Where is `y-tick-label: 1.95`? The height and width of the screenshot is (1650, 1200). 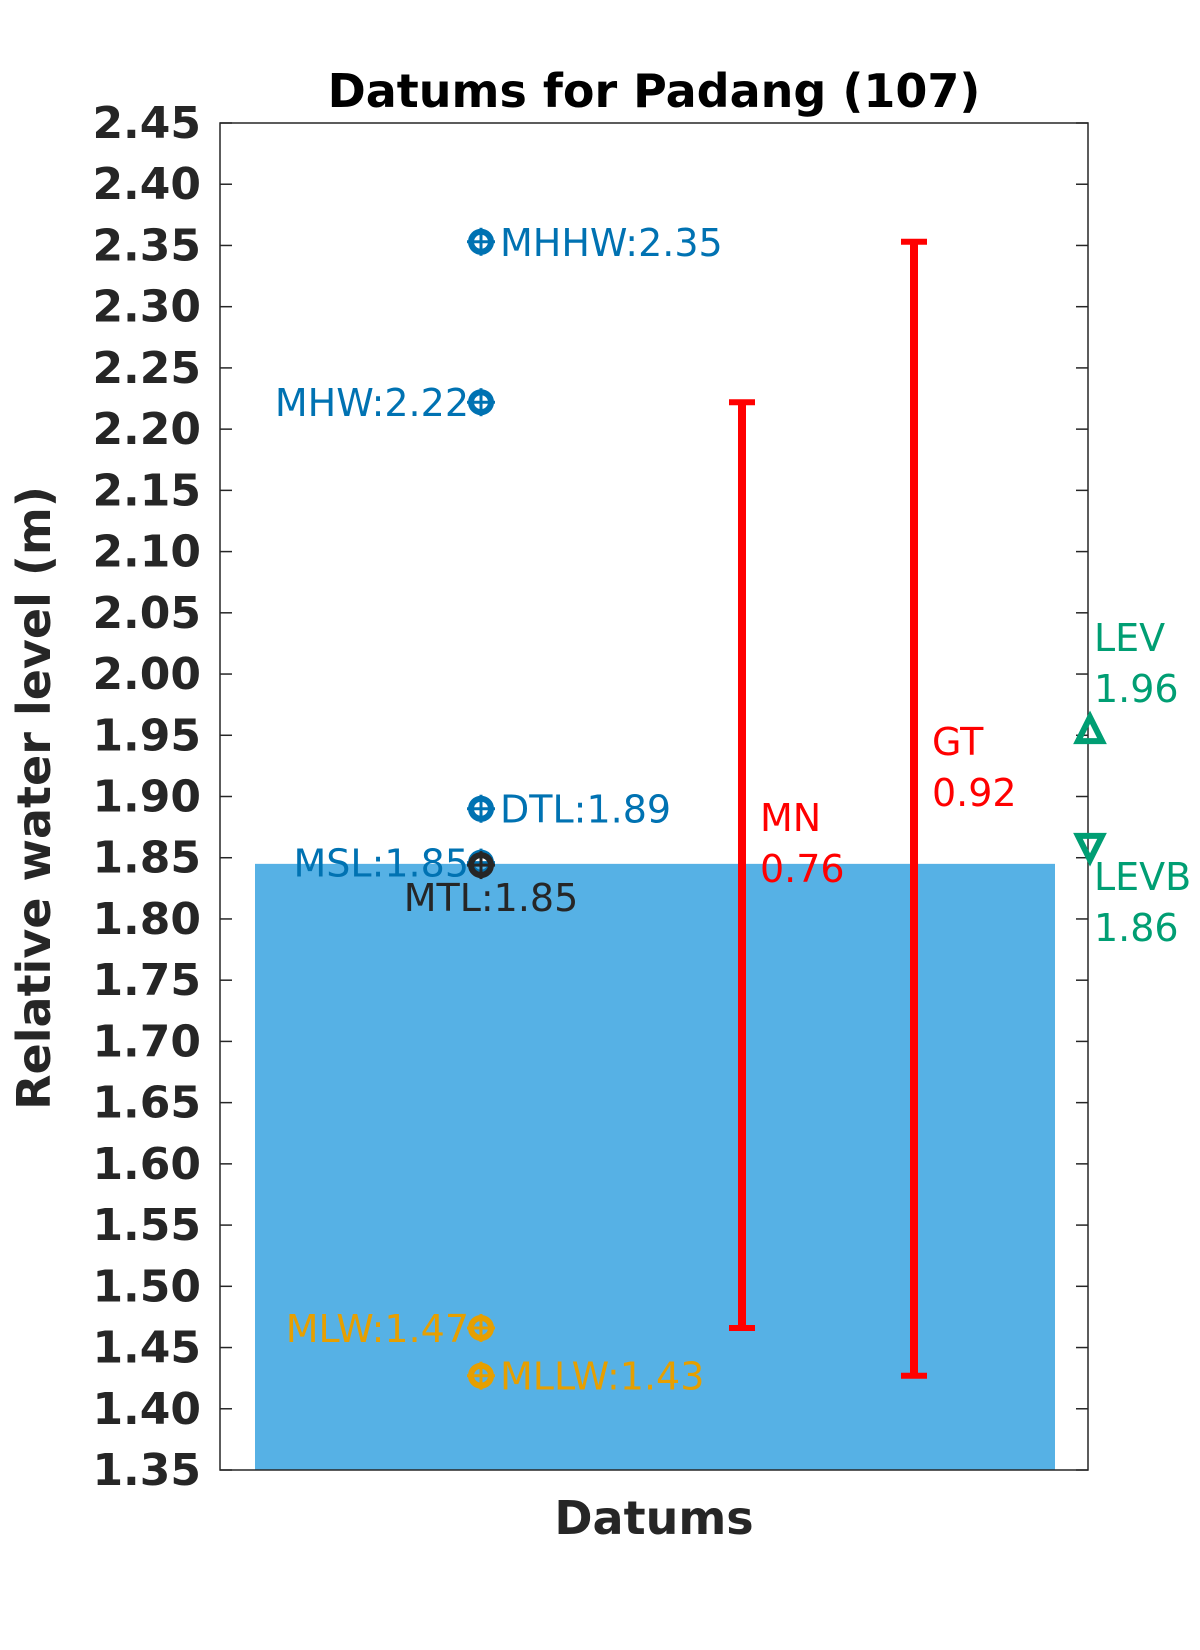 y-tick-label: 1.95 is located at coordinates (146, 735).